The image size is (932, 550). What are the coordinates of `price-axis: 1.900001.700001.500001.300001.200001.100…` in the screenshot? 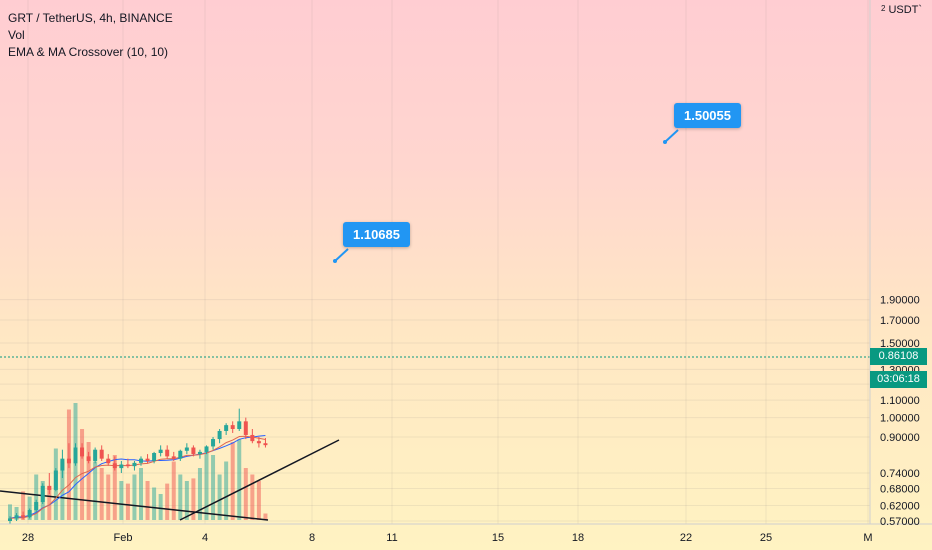 It's located at (900, 411).